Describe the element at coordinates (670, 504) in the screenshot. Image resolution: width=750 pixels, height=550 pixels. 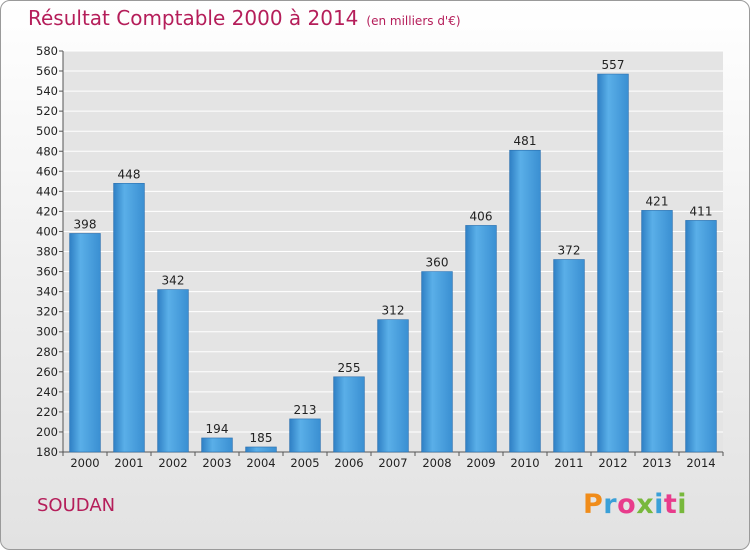
I see `logo-letter: t` at that location.